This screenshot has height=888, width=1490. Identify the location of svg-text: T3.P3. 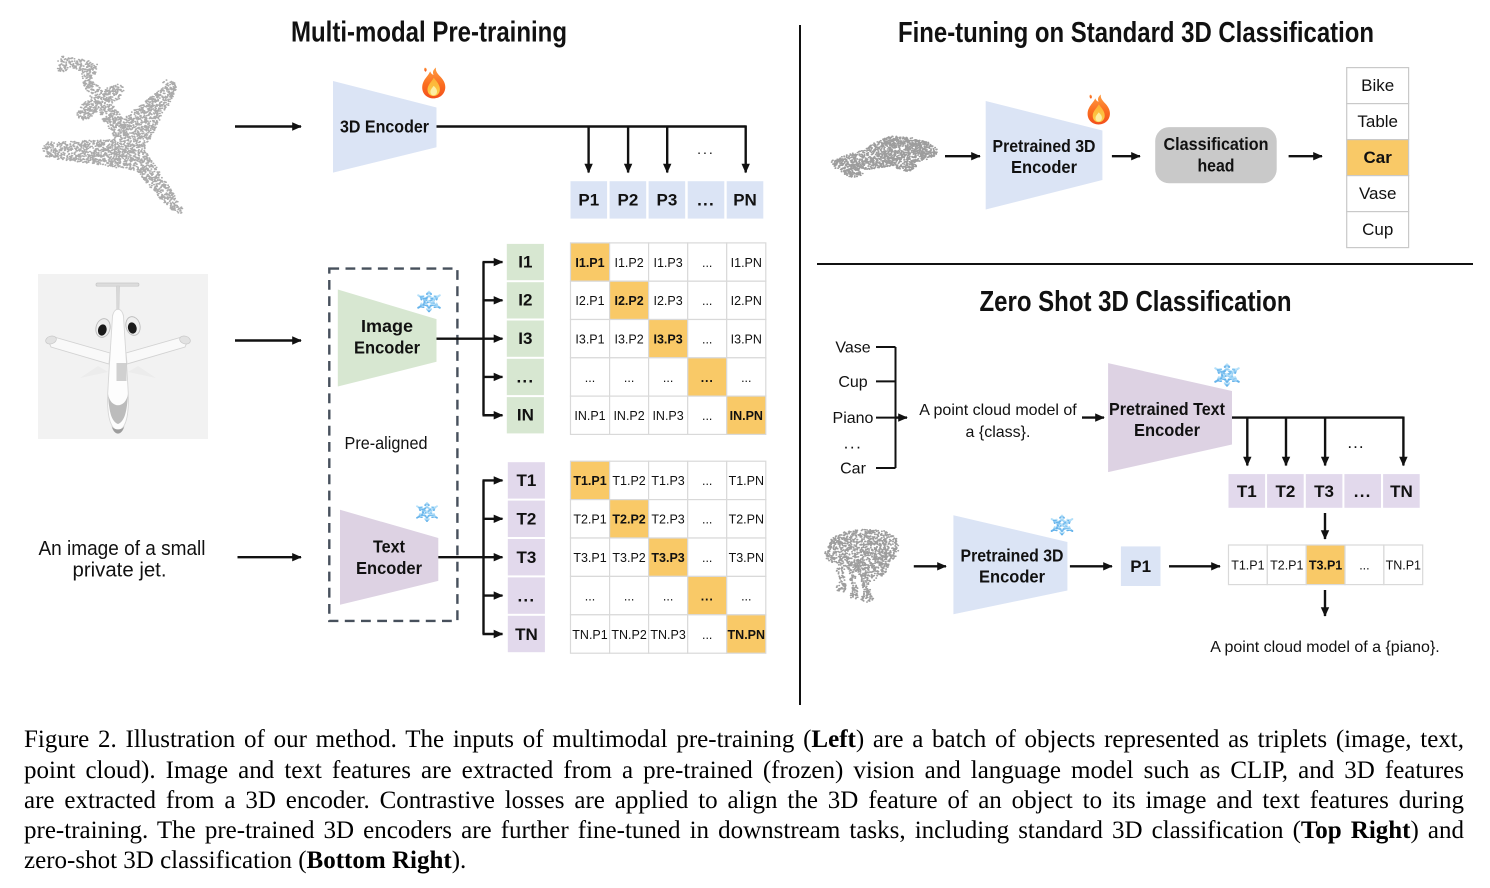
(667, 558).